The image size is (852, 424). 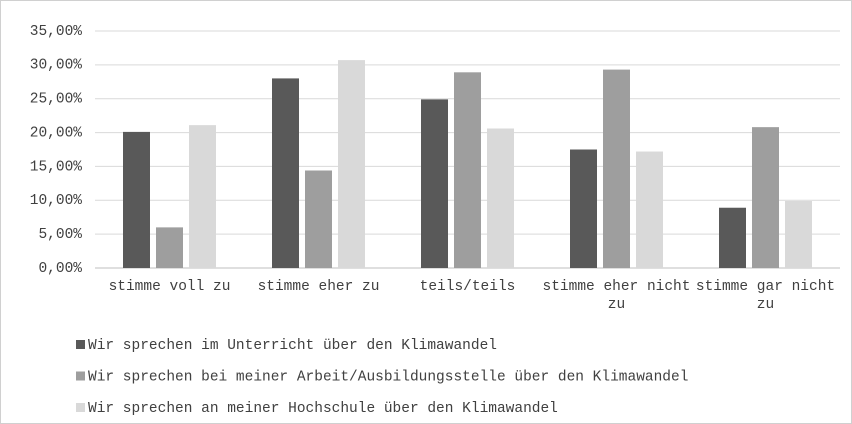 I want to click on y-tick-label: 30,00%, so click(x=56, y=66).